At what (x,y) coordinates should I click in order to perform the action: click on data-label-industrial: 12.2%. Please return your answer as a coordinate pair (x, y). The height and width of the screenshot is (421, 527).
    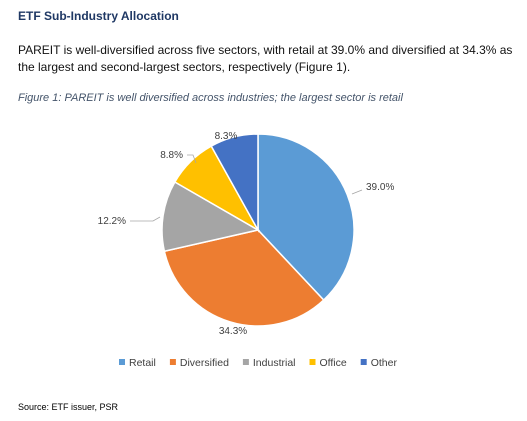
    Looking at the image, I should click on (112, 221).